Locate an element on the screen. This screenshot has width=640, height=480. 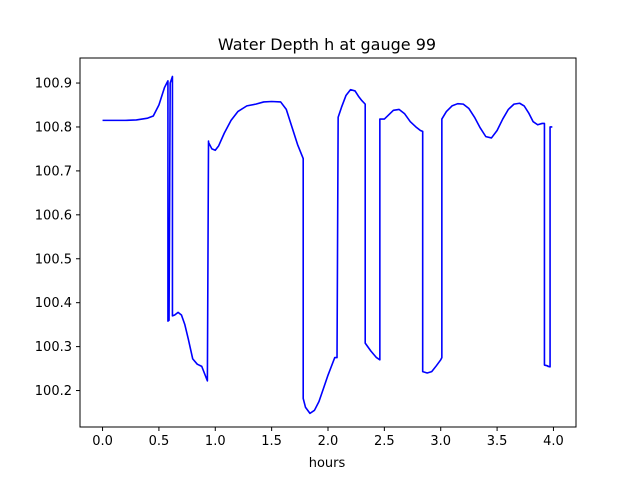
x-tick-label: 1.0 is located at coordinates (215, 441).